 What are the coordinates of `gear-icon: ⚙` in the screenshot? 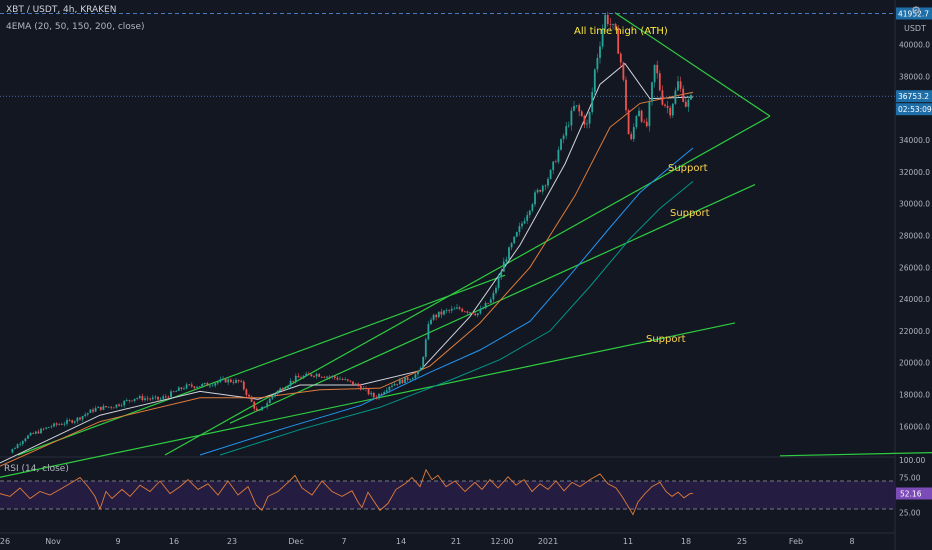 It's located at (916, 10).